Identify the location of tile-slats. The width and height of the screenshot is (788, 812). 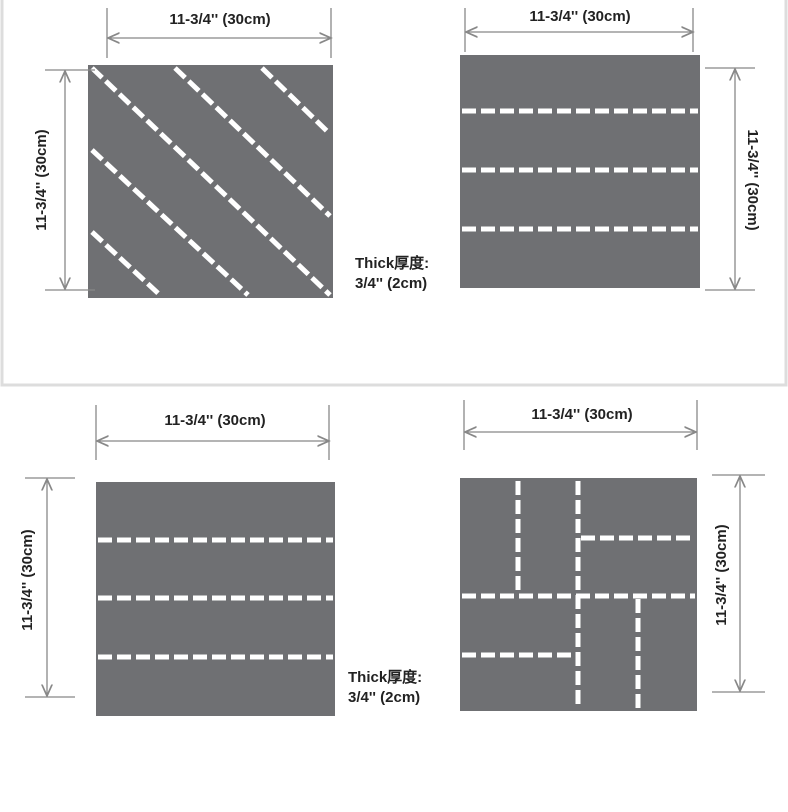
(580, 171).